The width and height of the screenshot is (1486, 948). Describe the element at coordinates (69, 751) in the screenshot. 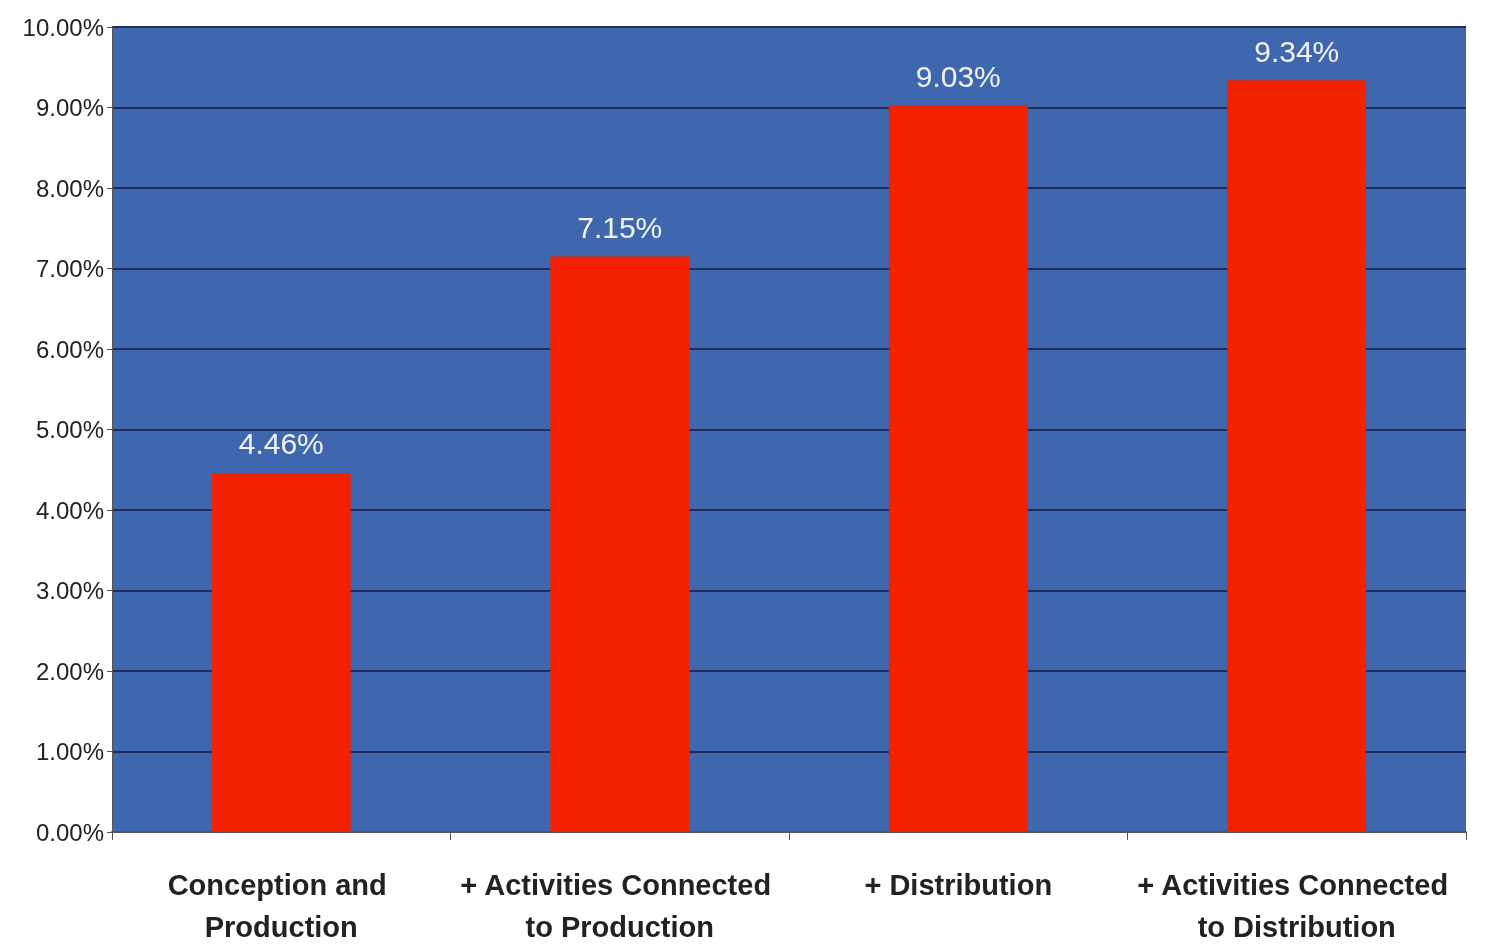

I see `y-tick-label: 1.00%` at that location.